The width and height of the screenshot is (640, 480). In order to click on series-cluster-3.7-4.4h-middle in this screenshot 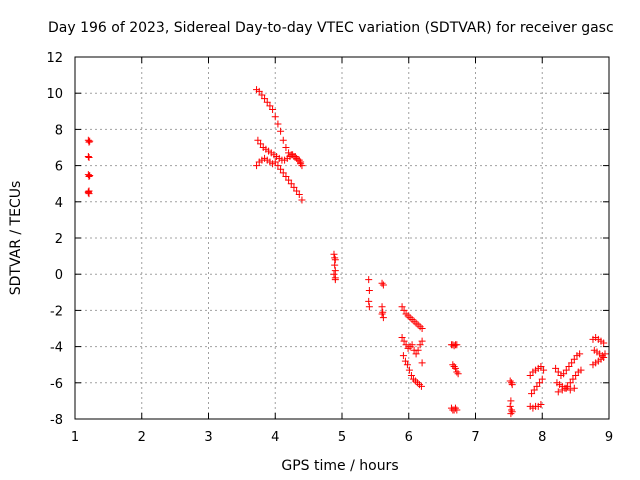, I will do `click(280, 153)`.